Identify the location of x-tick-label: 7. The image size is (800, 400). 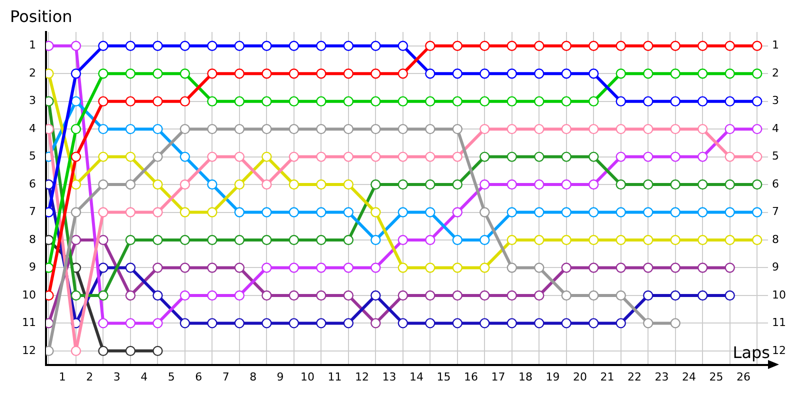
(226, 377).